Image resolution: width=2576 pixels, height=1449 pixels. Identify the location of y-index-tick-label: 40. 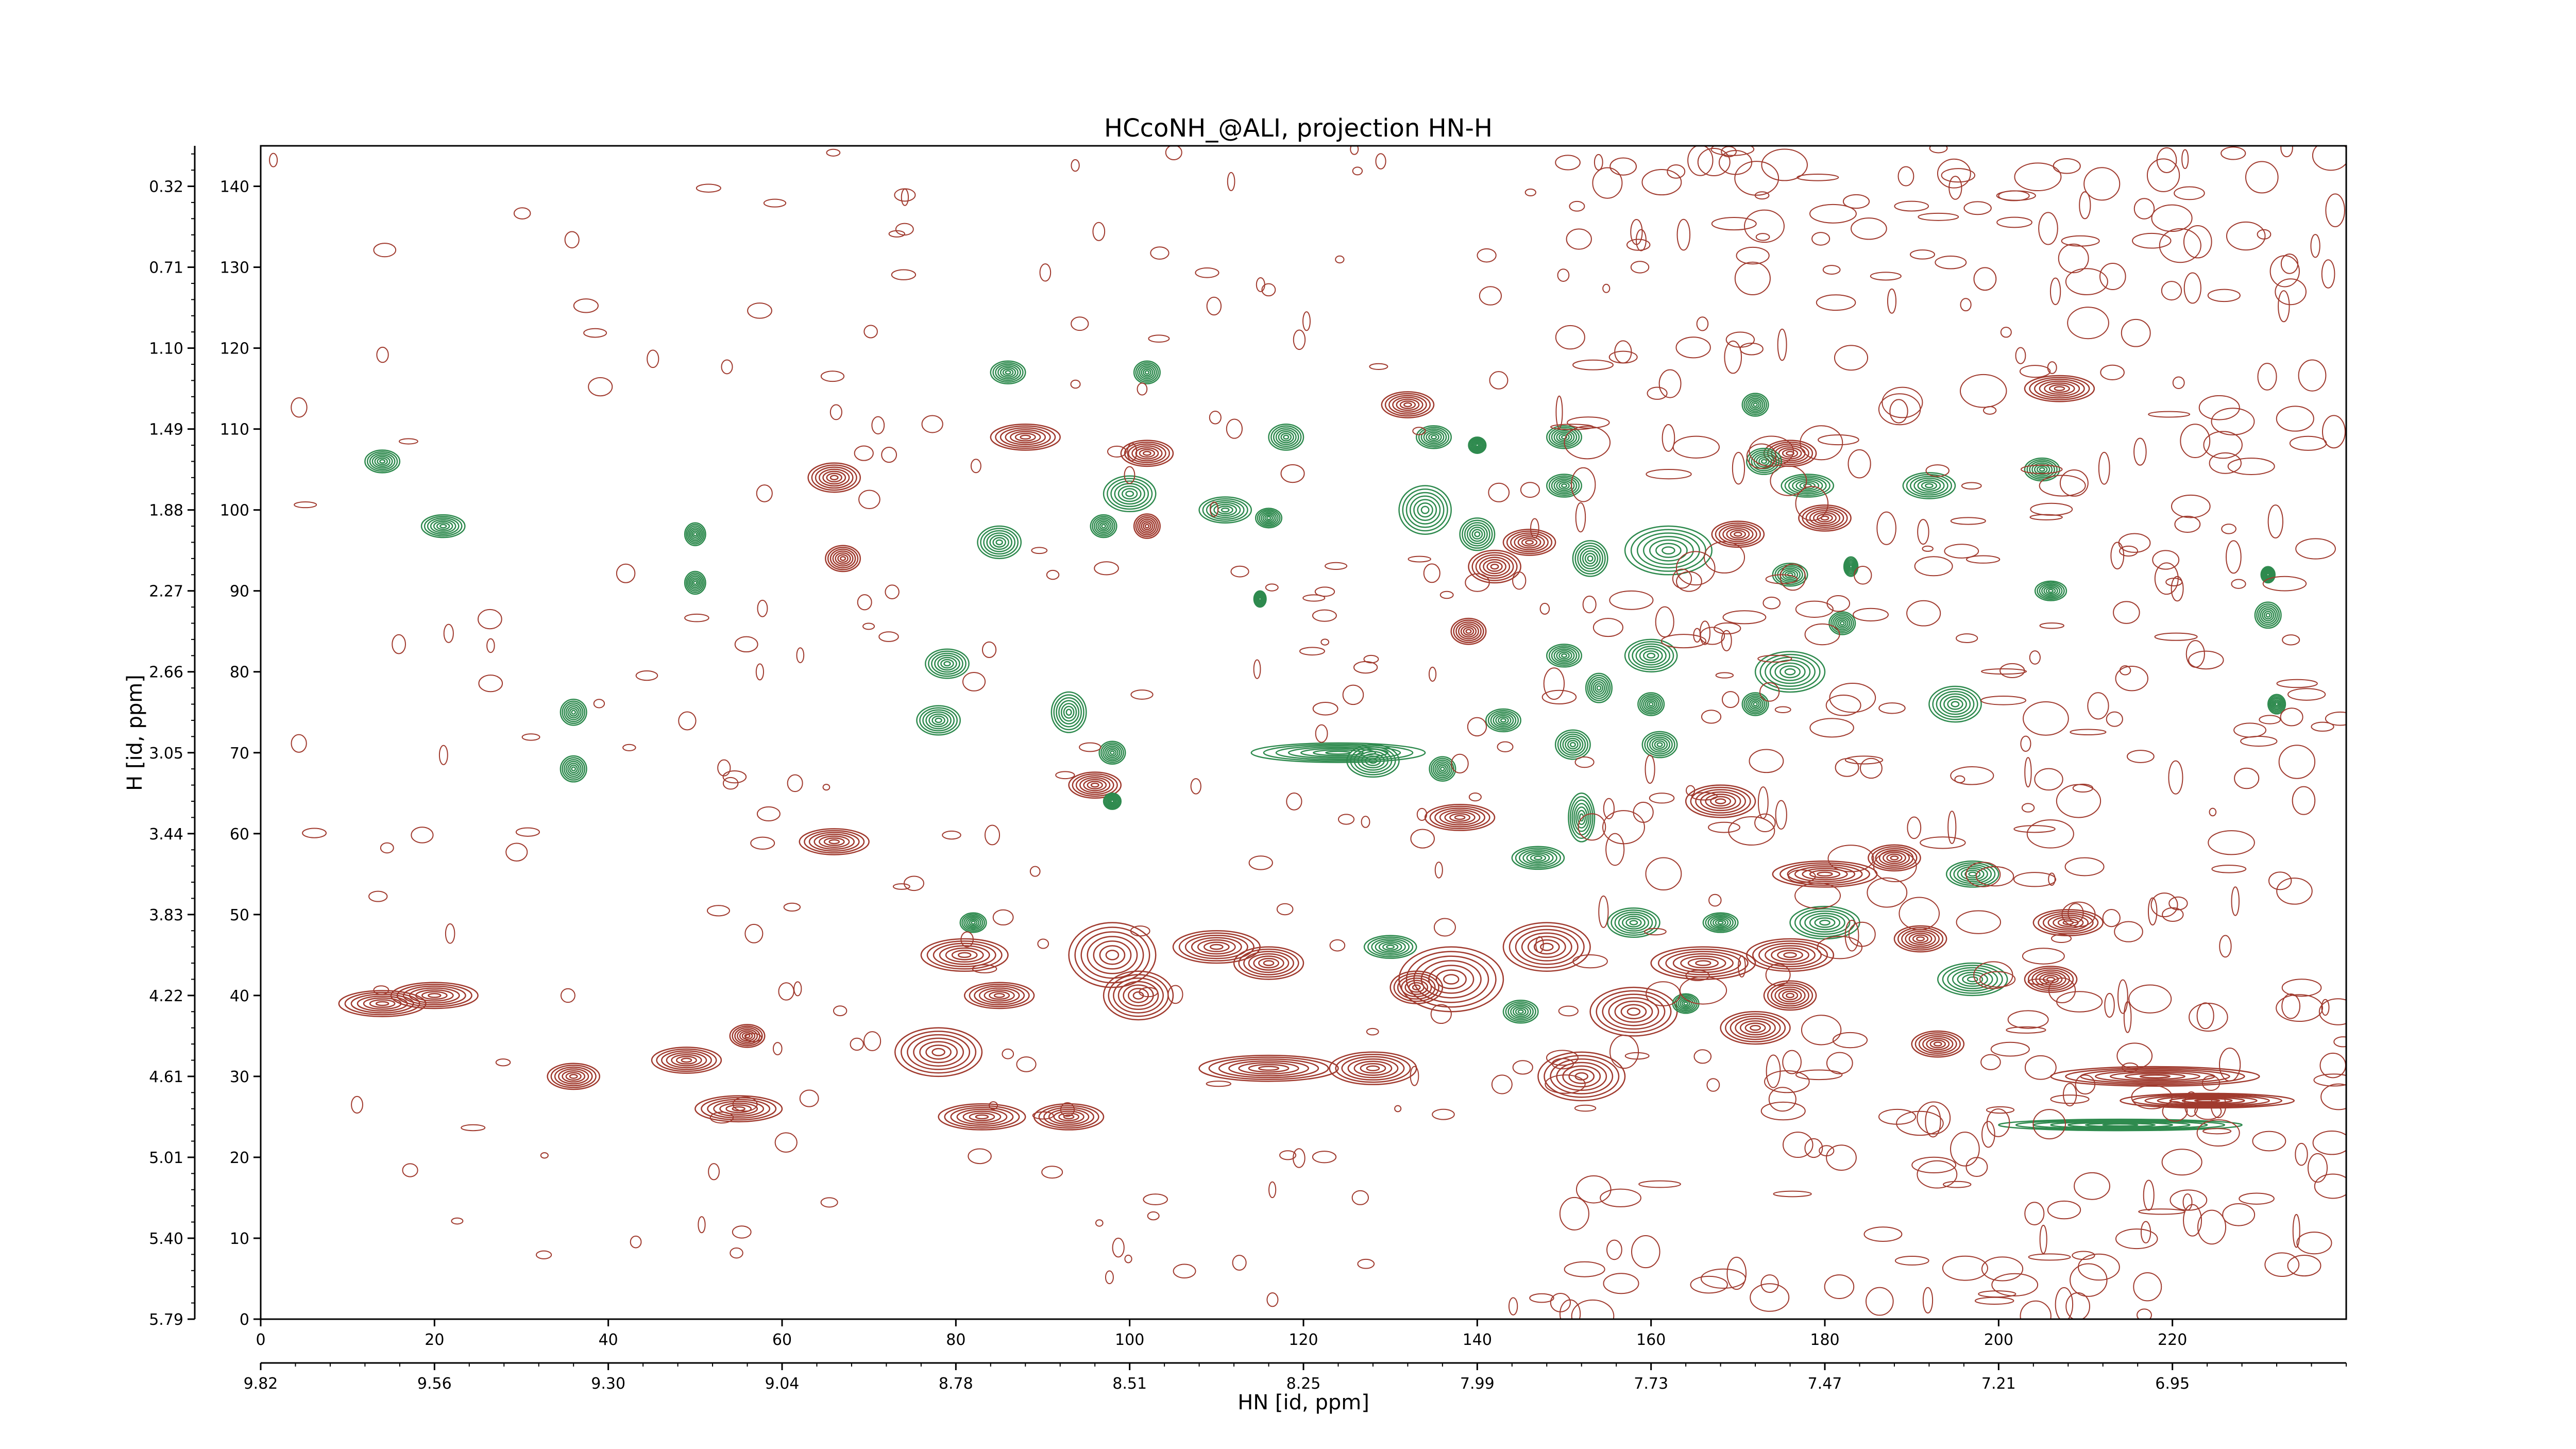
(239, 996).